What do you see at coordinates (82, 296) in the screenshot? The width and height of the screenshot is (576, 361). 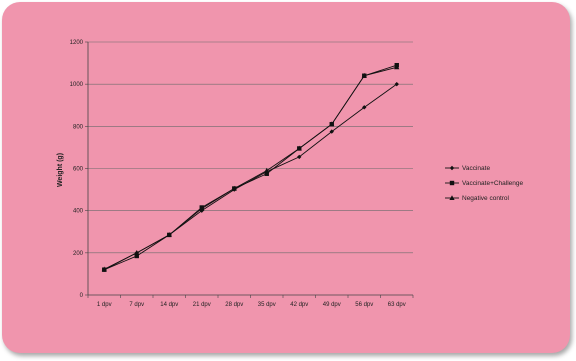 I see `y-tick-label: 0` at bounding box center [82, 296].